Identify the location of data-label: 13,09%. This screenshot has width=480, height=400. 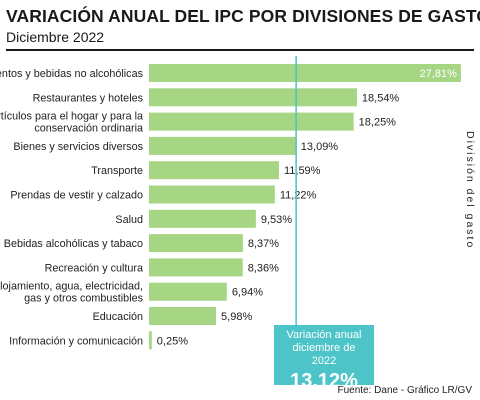
(320, 147).